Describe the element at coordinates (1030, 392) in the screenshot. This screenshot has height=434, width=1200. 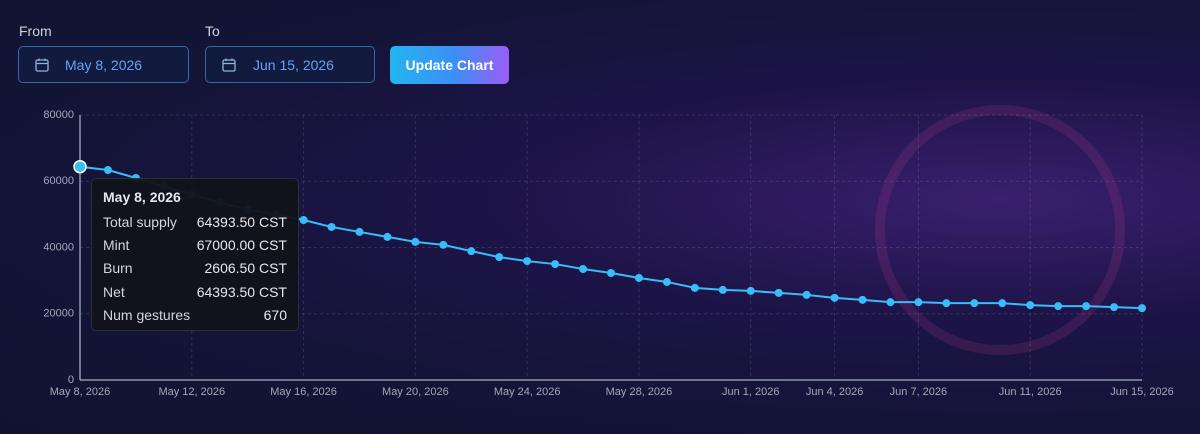
I see `x-tick-label: Jun 11, 2026` at that location.